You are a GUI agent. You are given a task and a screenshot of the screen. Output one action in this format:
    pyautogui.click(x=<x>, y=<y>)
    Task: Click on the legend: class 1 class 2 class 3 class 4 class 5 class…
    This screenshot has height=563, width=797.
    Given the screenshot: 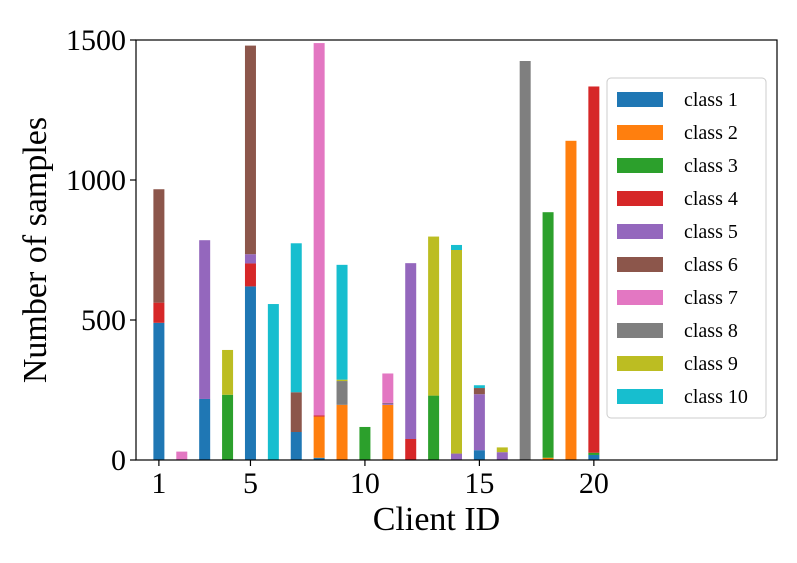 What is the action you would take?
    pyautogui.click(x=686, y=248)
    